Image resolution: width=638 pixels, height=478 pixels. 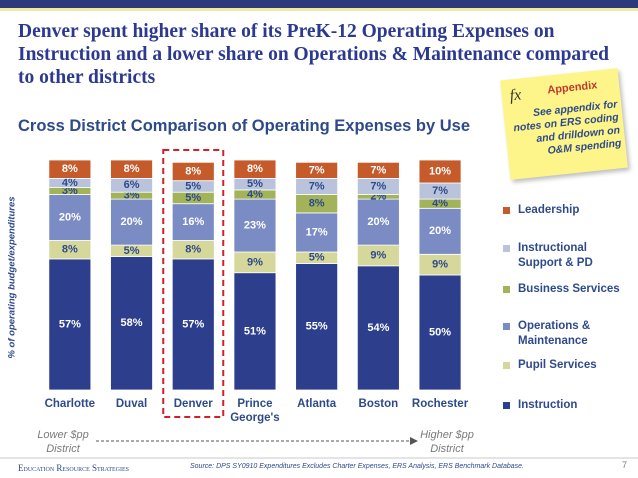 What do you see at coordinates (319, 9) in the screenshot?
I see `top-stripe` at bounding box center [319, 9].